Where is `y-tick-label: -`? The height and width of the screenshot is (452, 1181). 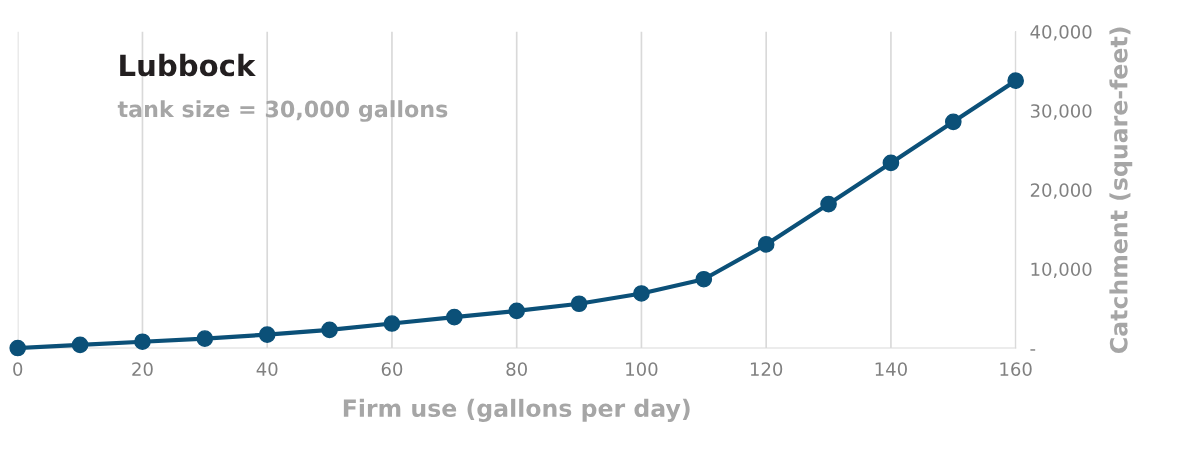 y-tick-label: - is located at coordinates (1033, 350).